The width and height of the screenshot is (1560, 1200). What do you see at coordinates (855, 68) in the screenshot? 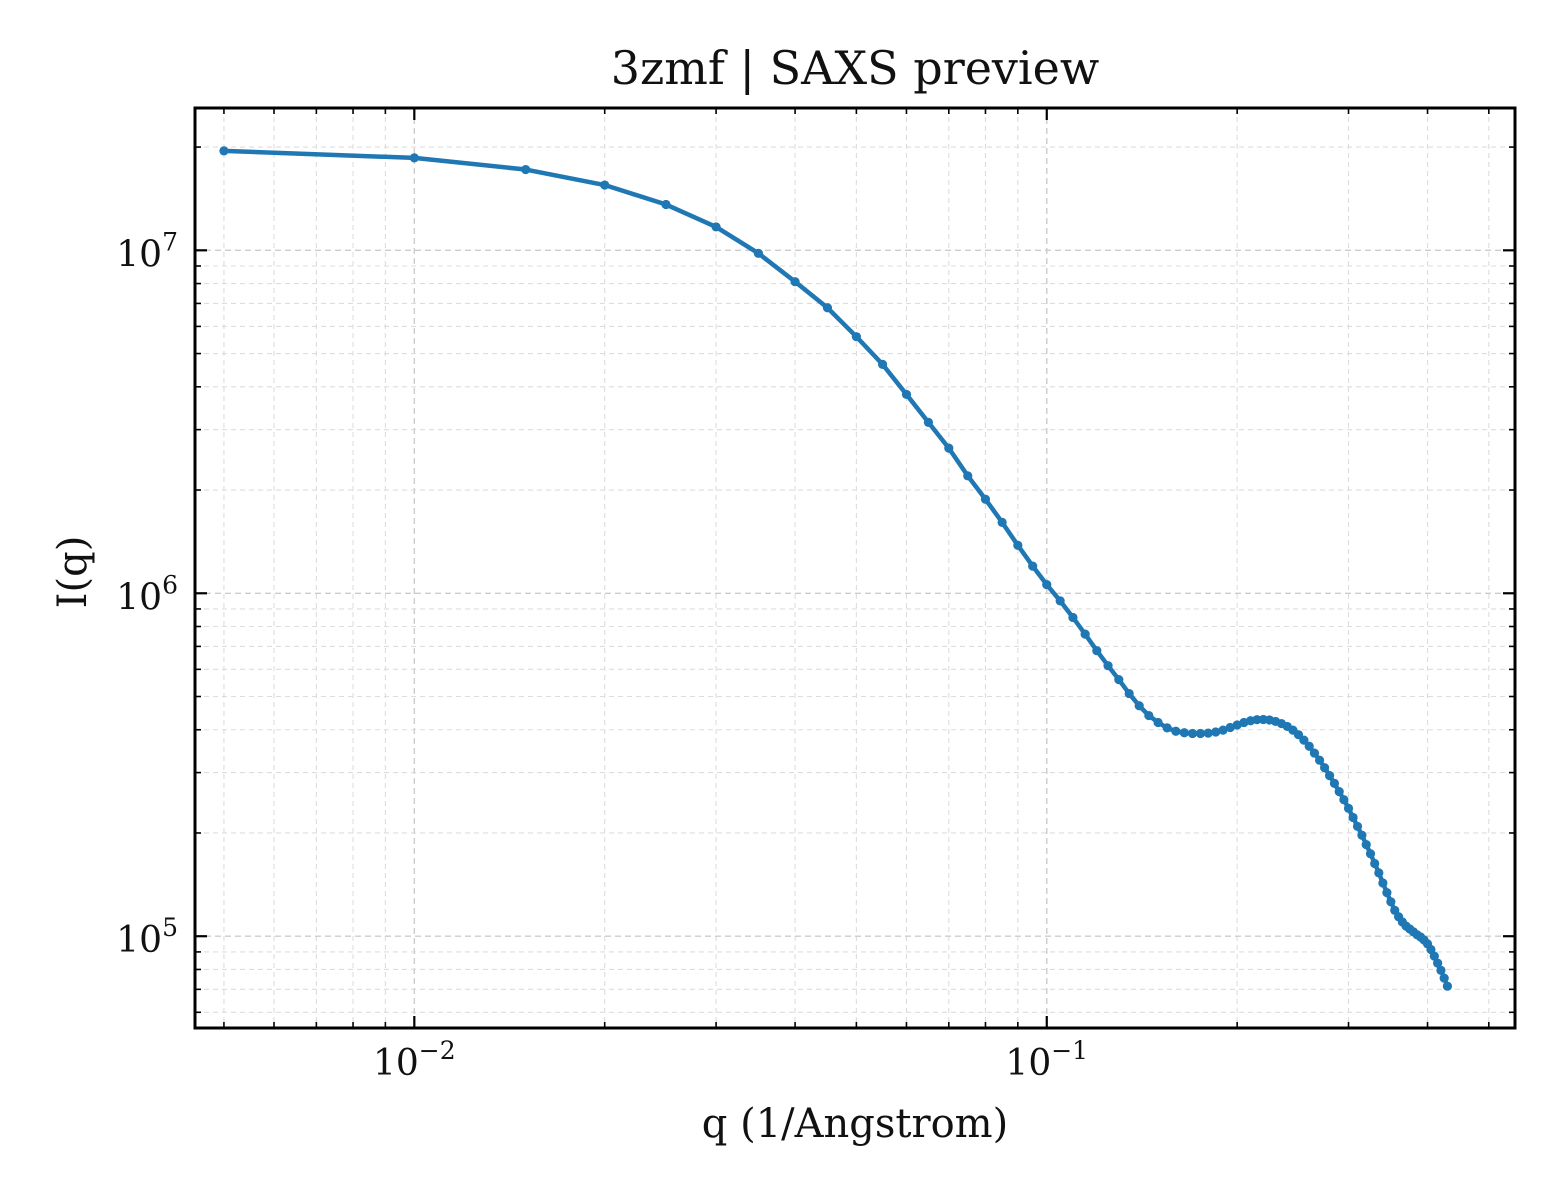
I see `chart-title: 3zmf | SAXS preview` at bounding box center [855, 68].